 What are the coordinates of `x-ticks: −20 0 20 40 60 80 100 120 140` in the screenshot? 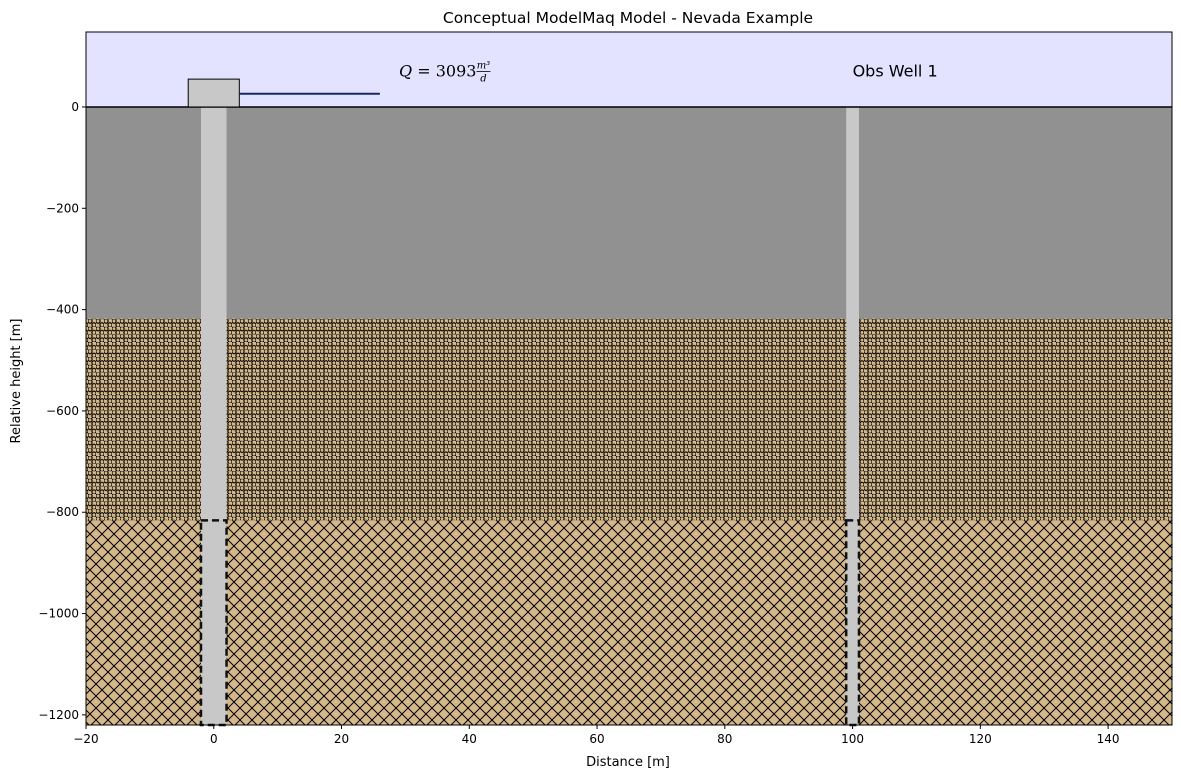 It's located at (596, 735).